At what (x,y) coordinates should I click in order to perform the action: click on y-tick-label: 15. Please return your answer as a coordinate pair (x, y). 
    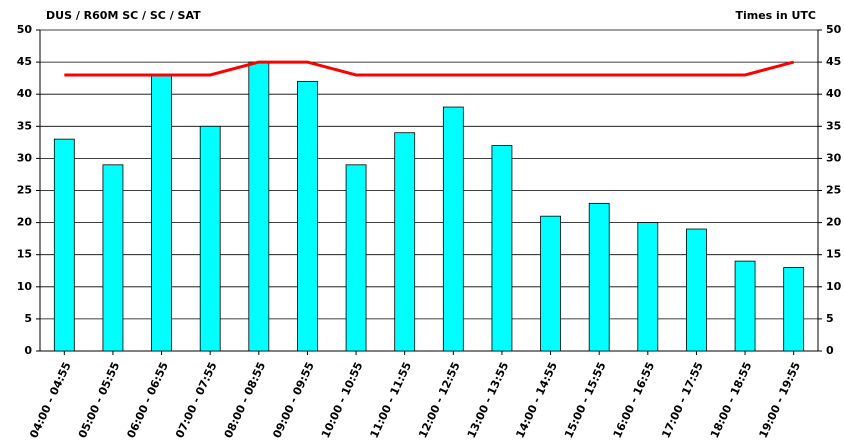
    Looking at the image, I should click on (24, 254).